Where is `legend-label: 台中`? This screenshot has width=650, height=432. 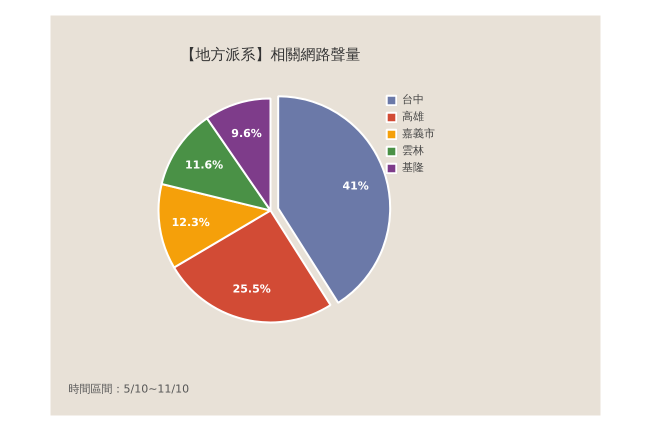 legend-label: 台中 is located at coordinates (413, 99).